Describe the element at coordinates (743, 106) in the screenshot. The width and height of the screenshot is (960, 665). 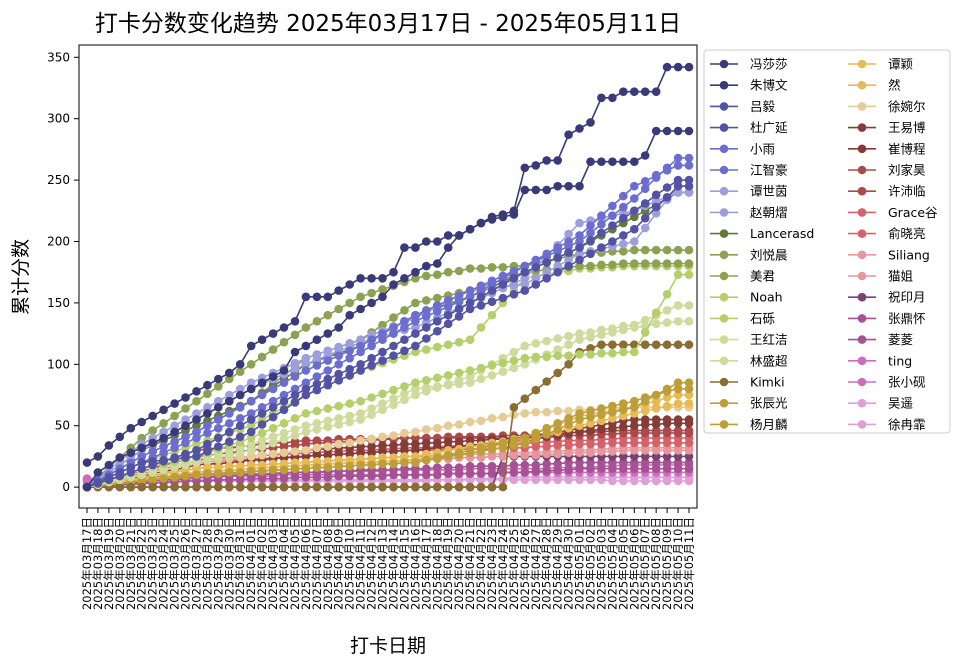
I see `legend-item: 吕毅` at that location.